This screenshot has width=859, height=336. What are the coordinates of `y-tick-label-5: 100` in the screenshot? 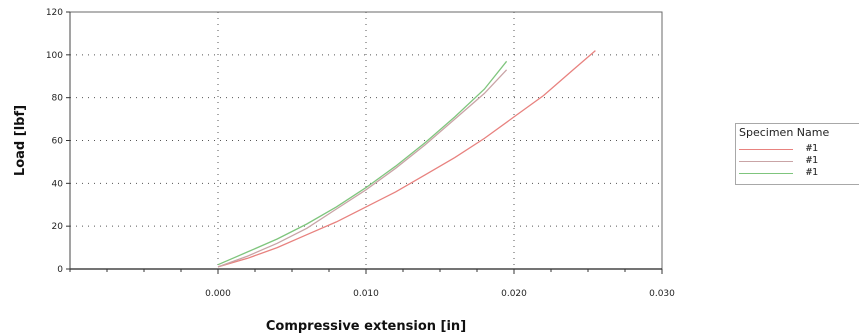 It's located at (54, 56).